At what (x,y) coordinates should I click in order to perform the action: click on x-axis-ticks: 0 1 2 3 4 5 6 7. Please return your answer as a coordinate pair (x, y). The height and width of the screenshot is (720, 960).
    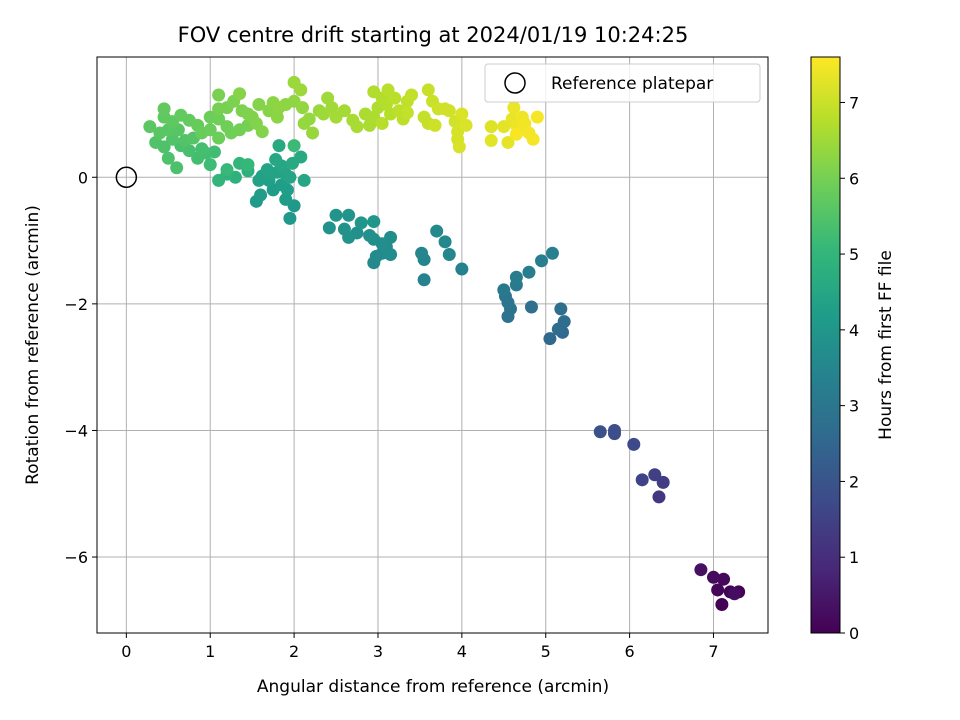
    Looking at the image, I should click on (420, 647).